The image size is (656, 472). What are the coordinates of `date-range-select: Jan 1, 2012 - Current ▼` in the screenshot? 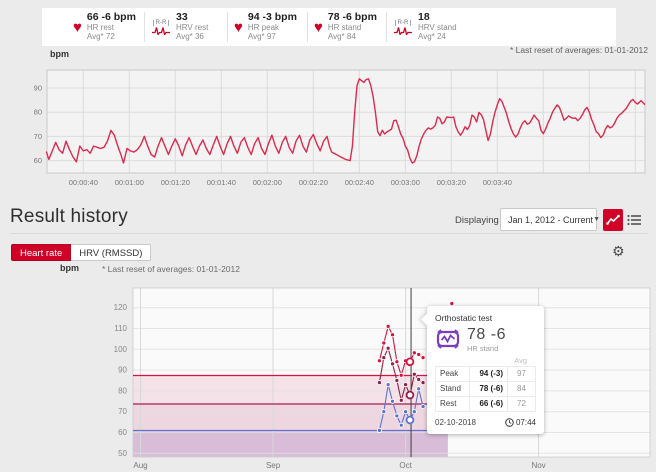 It's located at (550, 219).